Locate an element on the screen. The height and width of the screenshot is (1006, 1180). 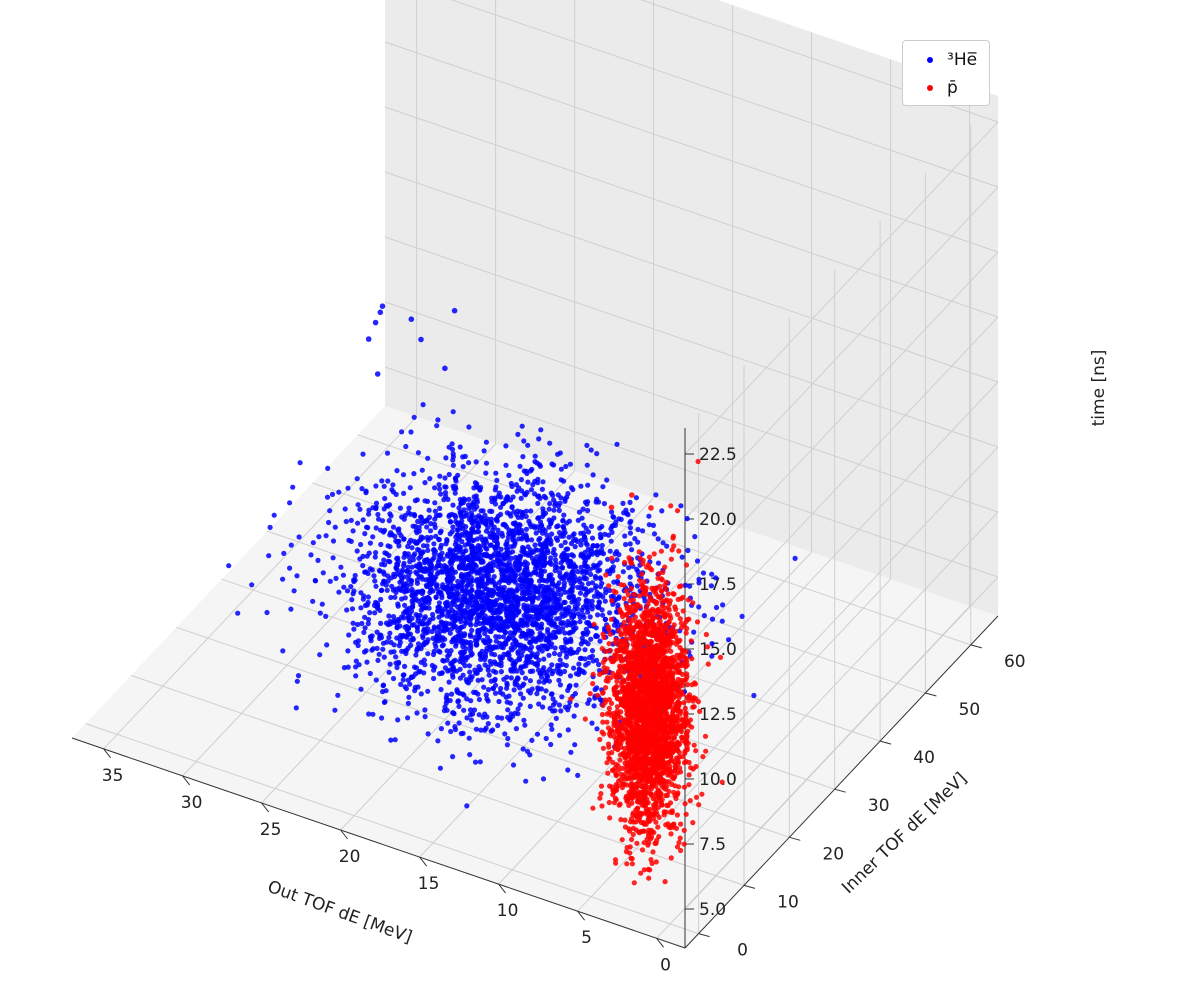
y-tick-label: 60 is located at coordinates (1015, 662).